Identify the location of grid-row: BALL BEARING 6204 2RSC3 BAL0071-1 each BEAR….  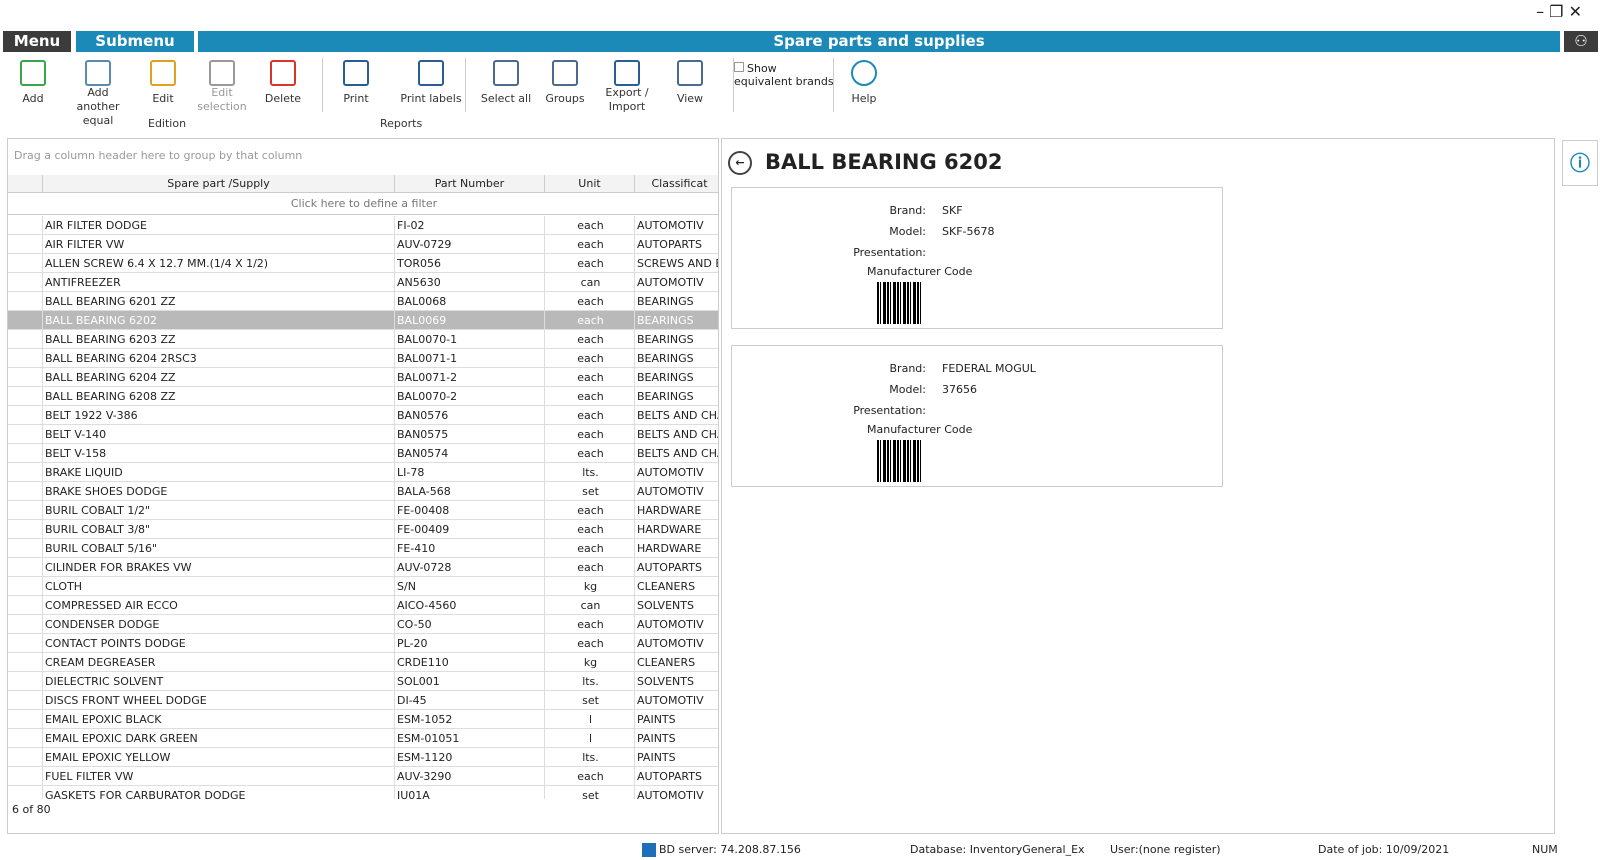
(363, 358).